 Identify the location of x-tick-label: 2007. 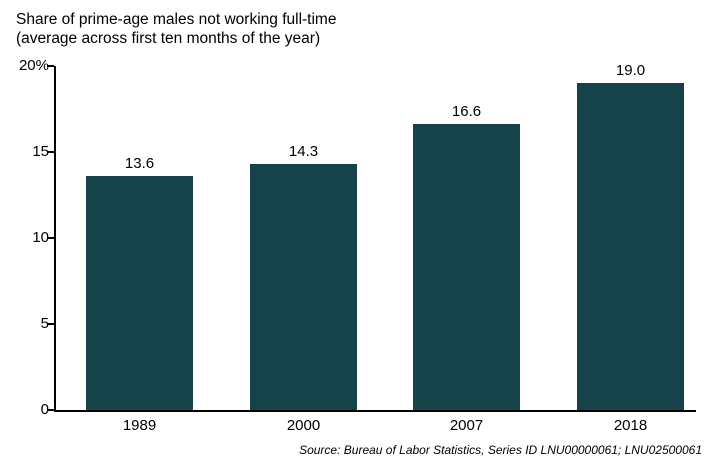
(466, 425).